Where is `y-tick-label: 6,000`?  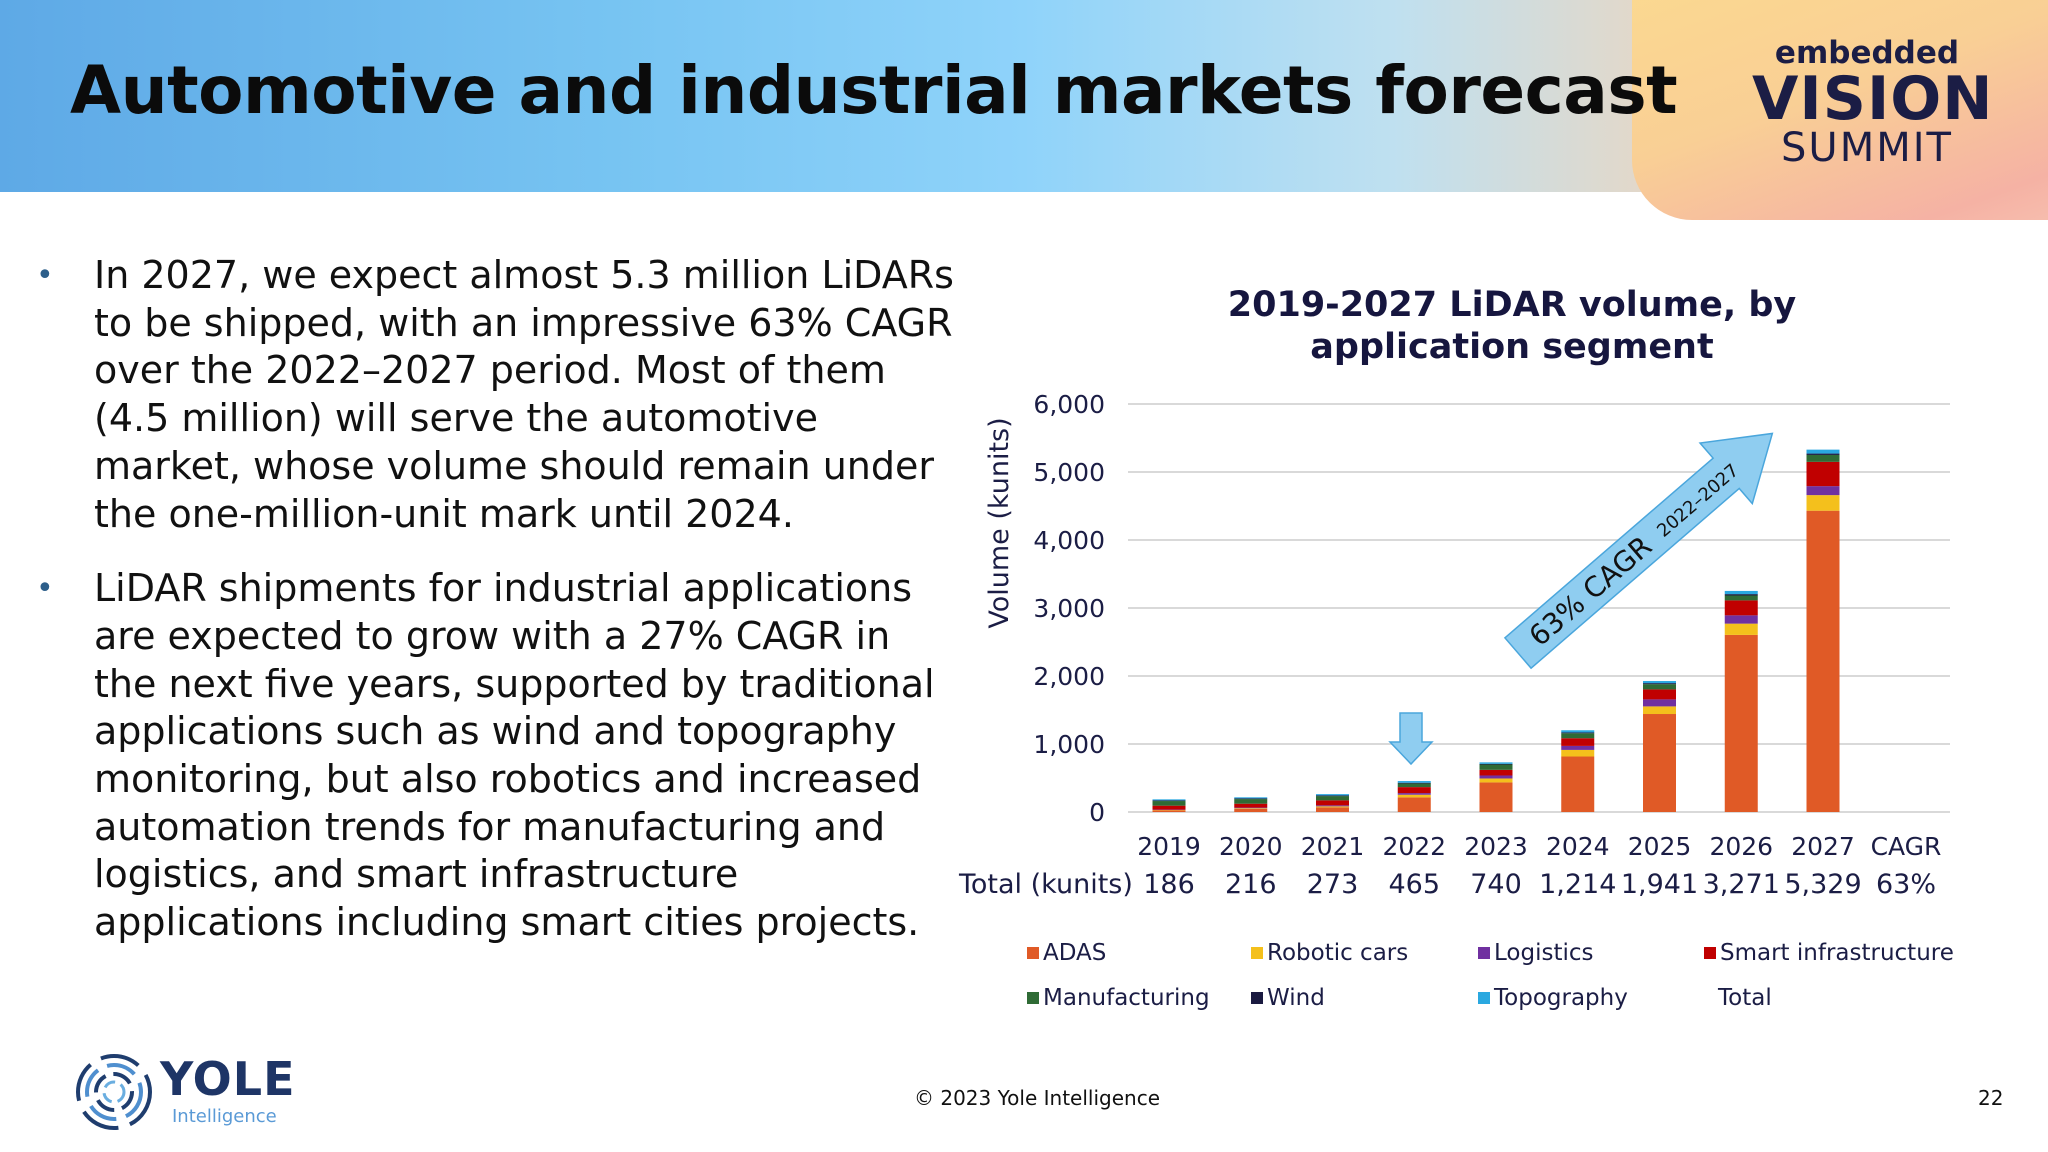 y-tick-label: 6,000 is located at coordinates (1069, 404).